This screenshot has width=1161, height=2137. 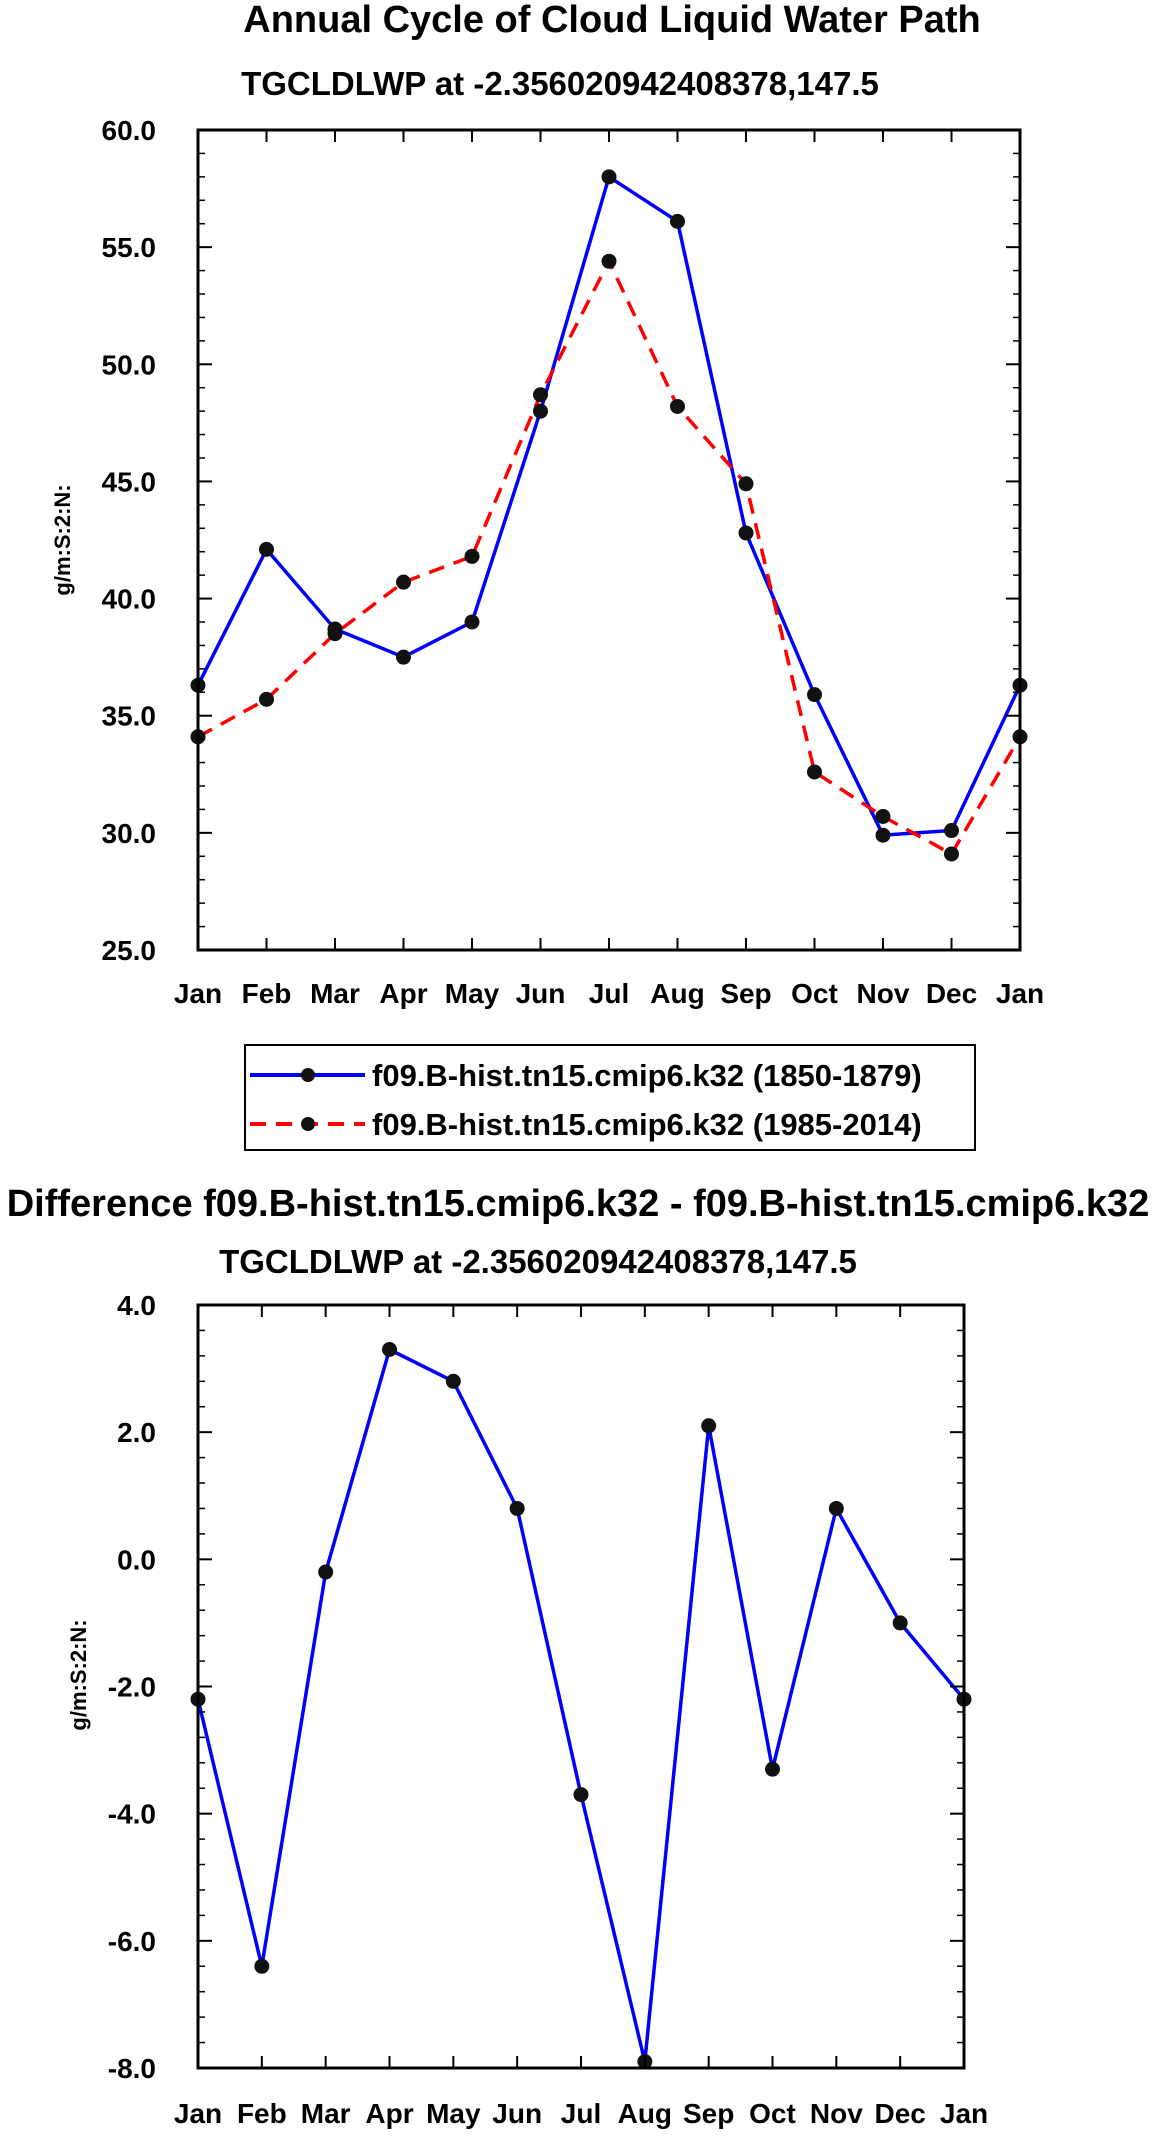 What do you see at coordinates (132, 1687) in the screenshot?
I see `y-tick-label: -2.0` at bounding box center [132, 1687].